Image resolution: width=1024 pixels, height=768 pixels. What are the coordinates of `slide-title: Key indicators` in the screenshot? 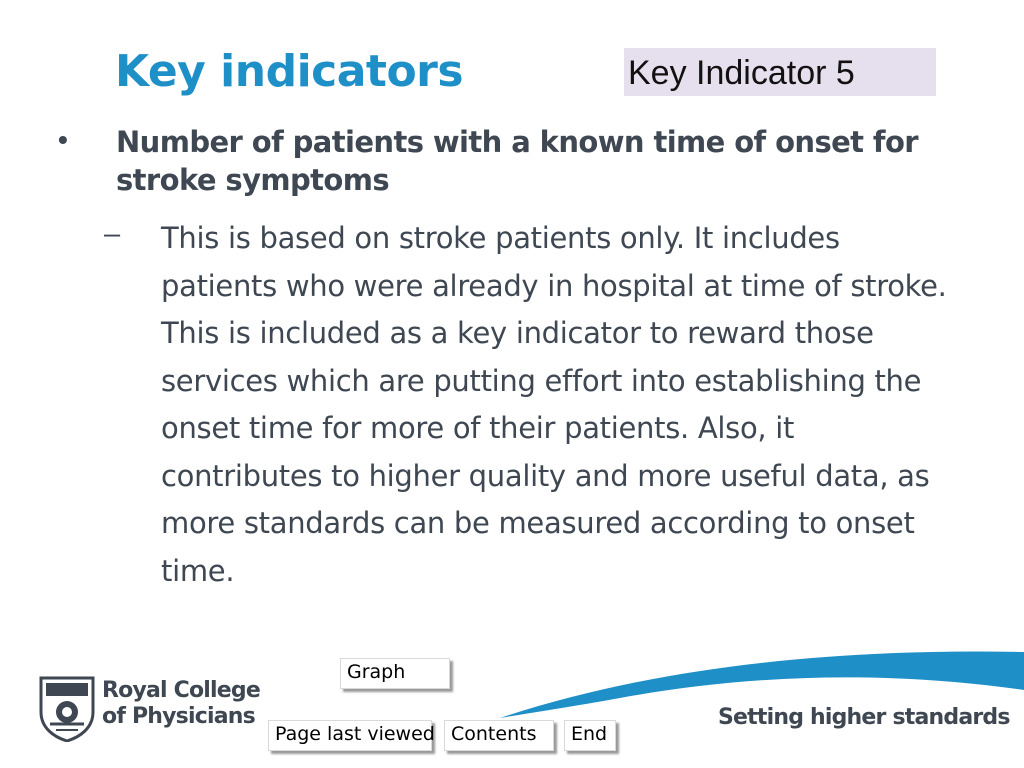 It's located at (289, 71).